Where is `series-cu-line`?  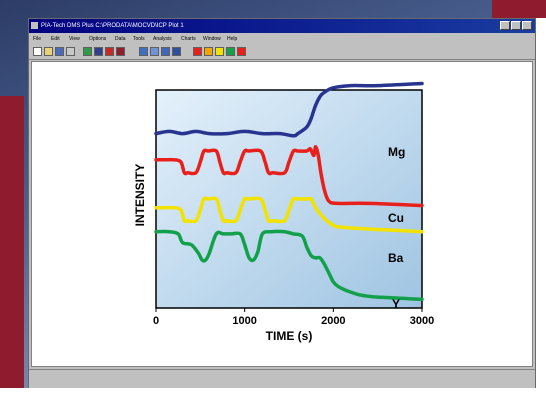 series-cu-line is located at coordinates (289, 176).